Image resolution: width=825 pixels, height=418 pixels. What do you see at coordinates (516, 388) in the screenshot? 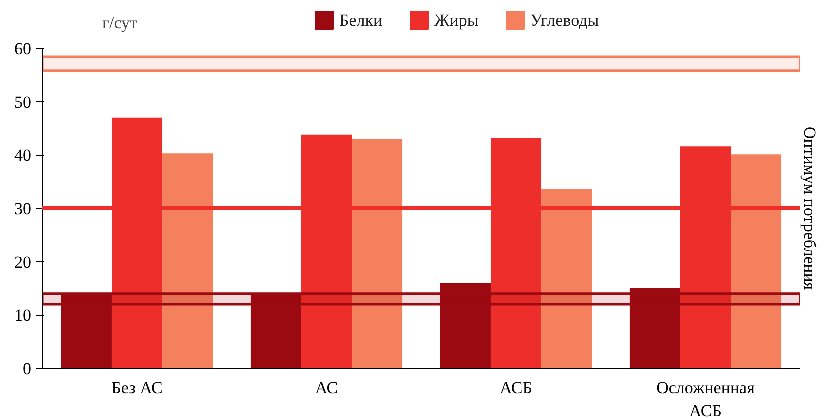
I see `x-tick-label: АСБ` at bounding box center [516, 388].